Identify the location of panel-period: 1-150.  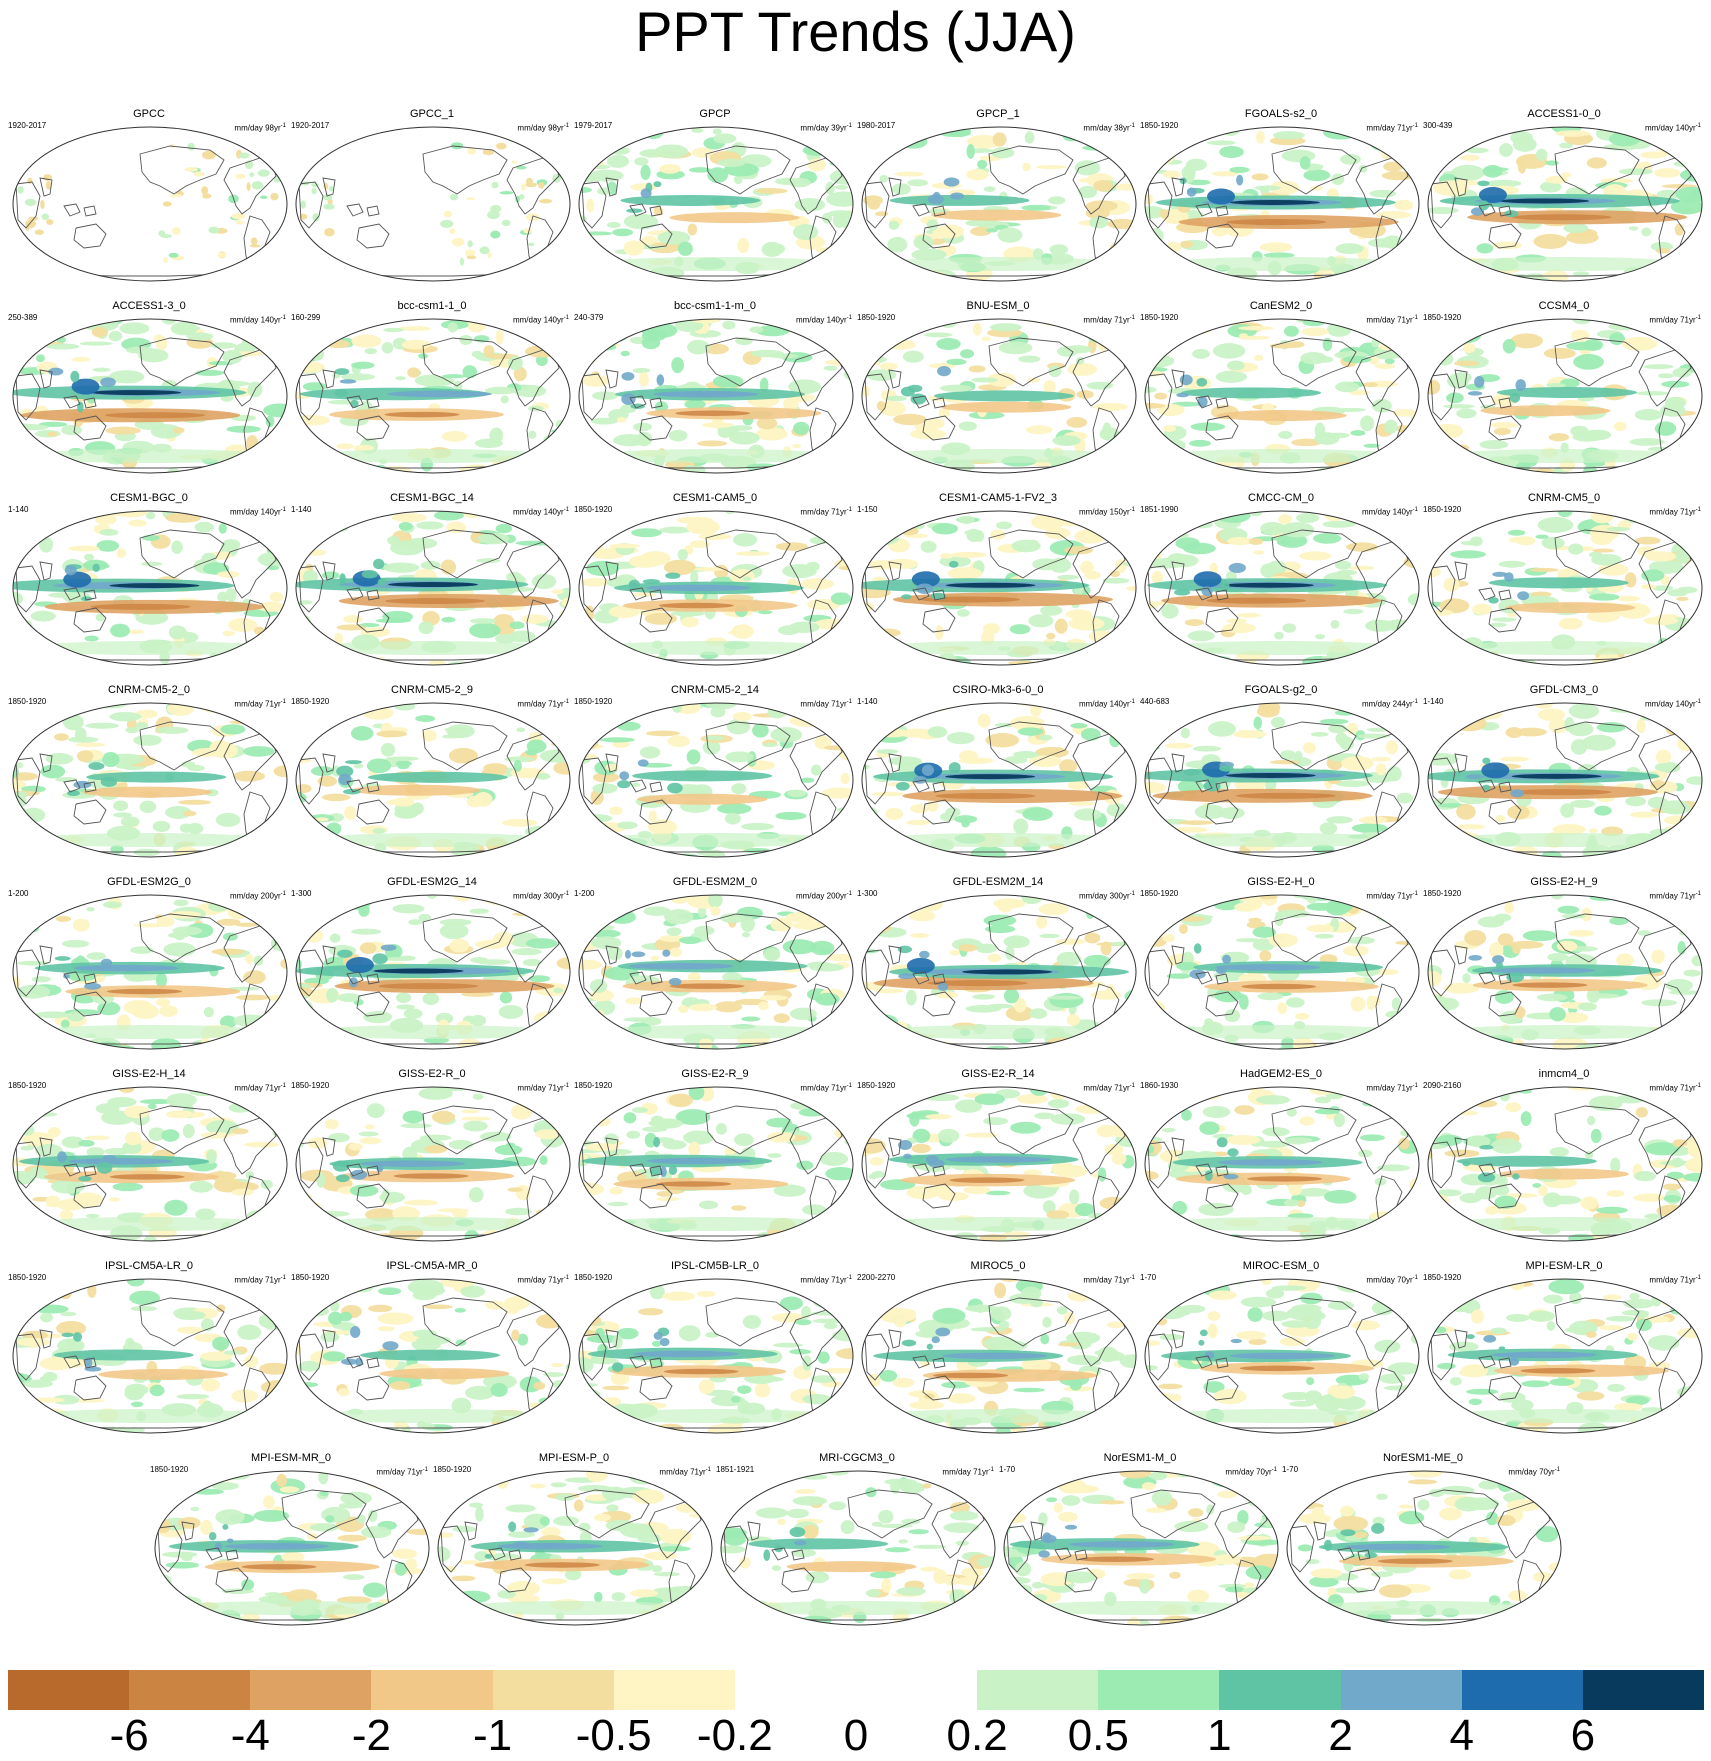
(867, 509).